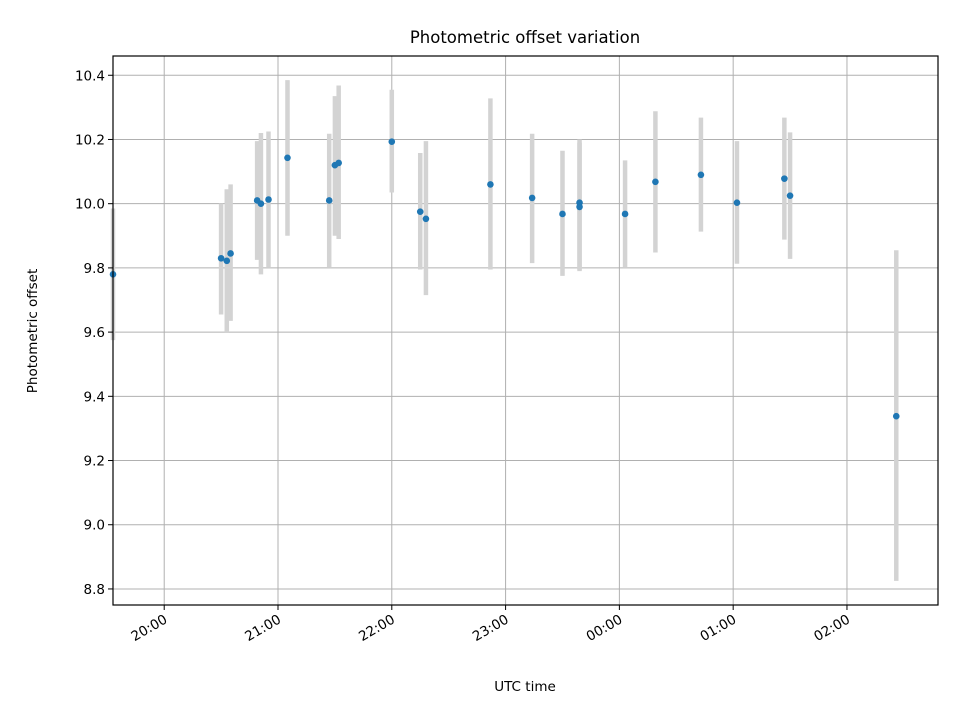 This screenshot has height=720, width=960. I want to click on y-tick-label: 10.0, so click(90, 205).